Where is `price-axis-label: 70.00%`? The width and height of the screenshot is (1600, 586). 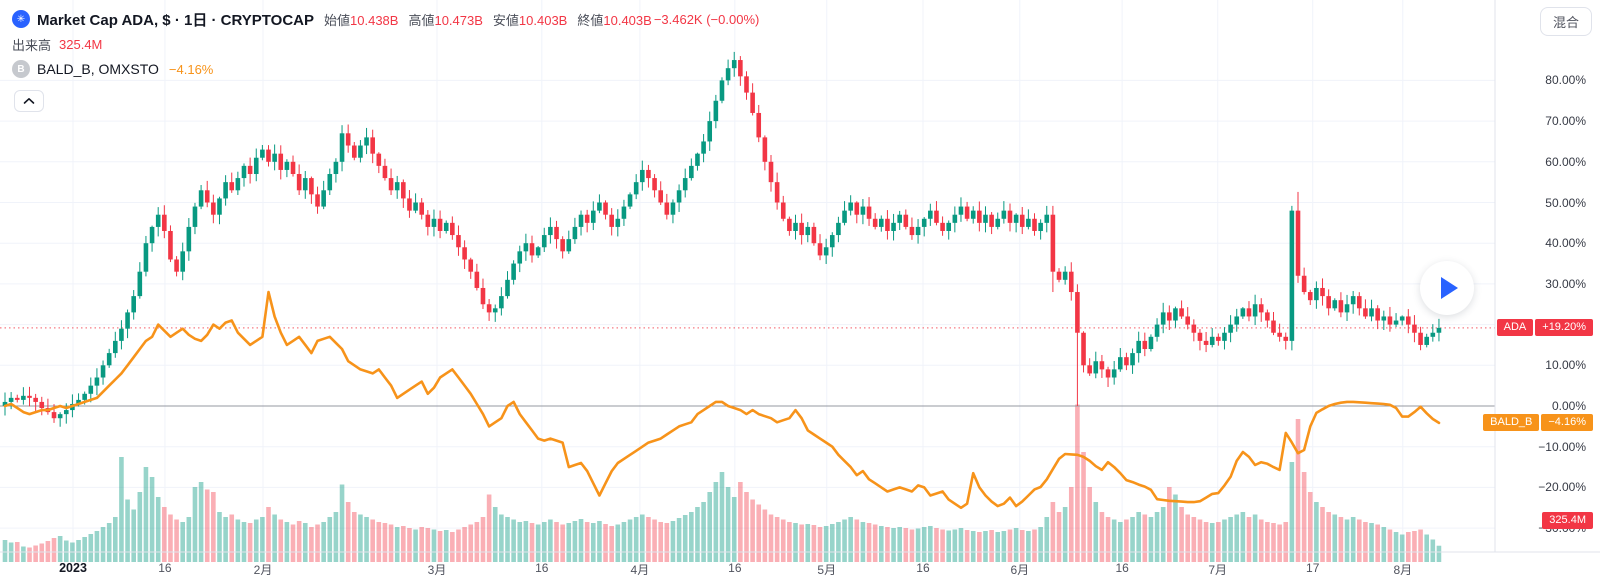
price-axis-label: 70.00% is located at coordinates (1565, 121).